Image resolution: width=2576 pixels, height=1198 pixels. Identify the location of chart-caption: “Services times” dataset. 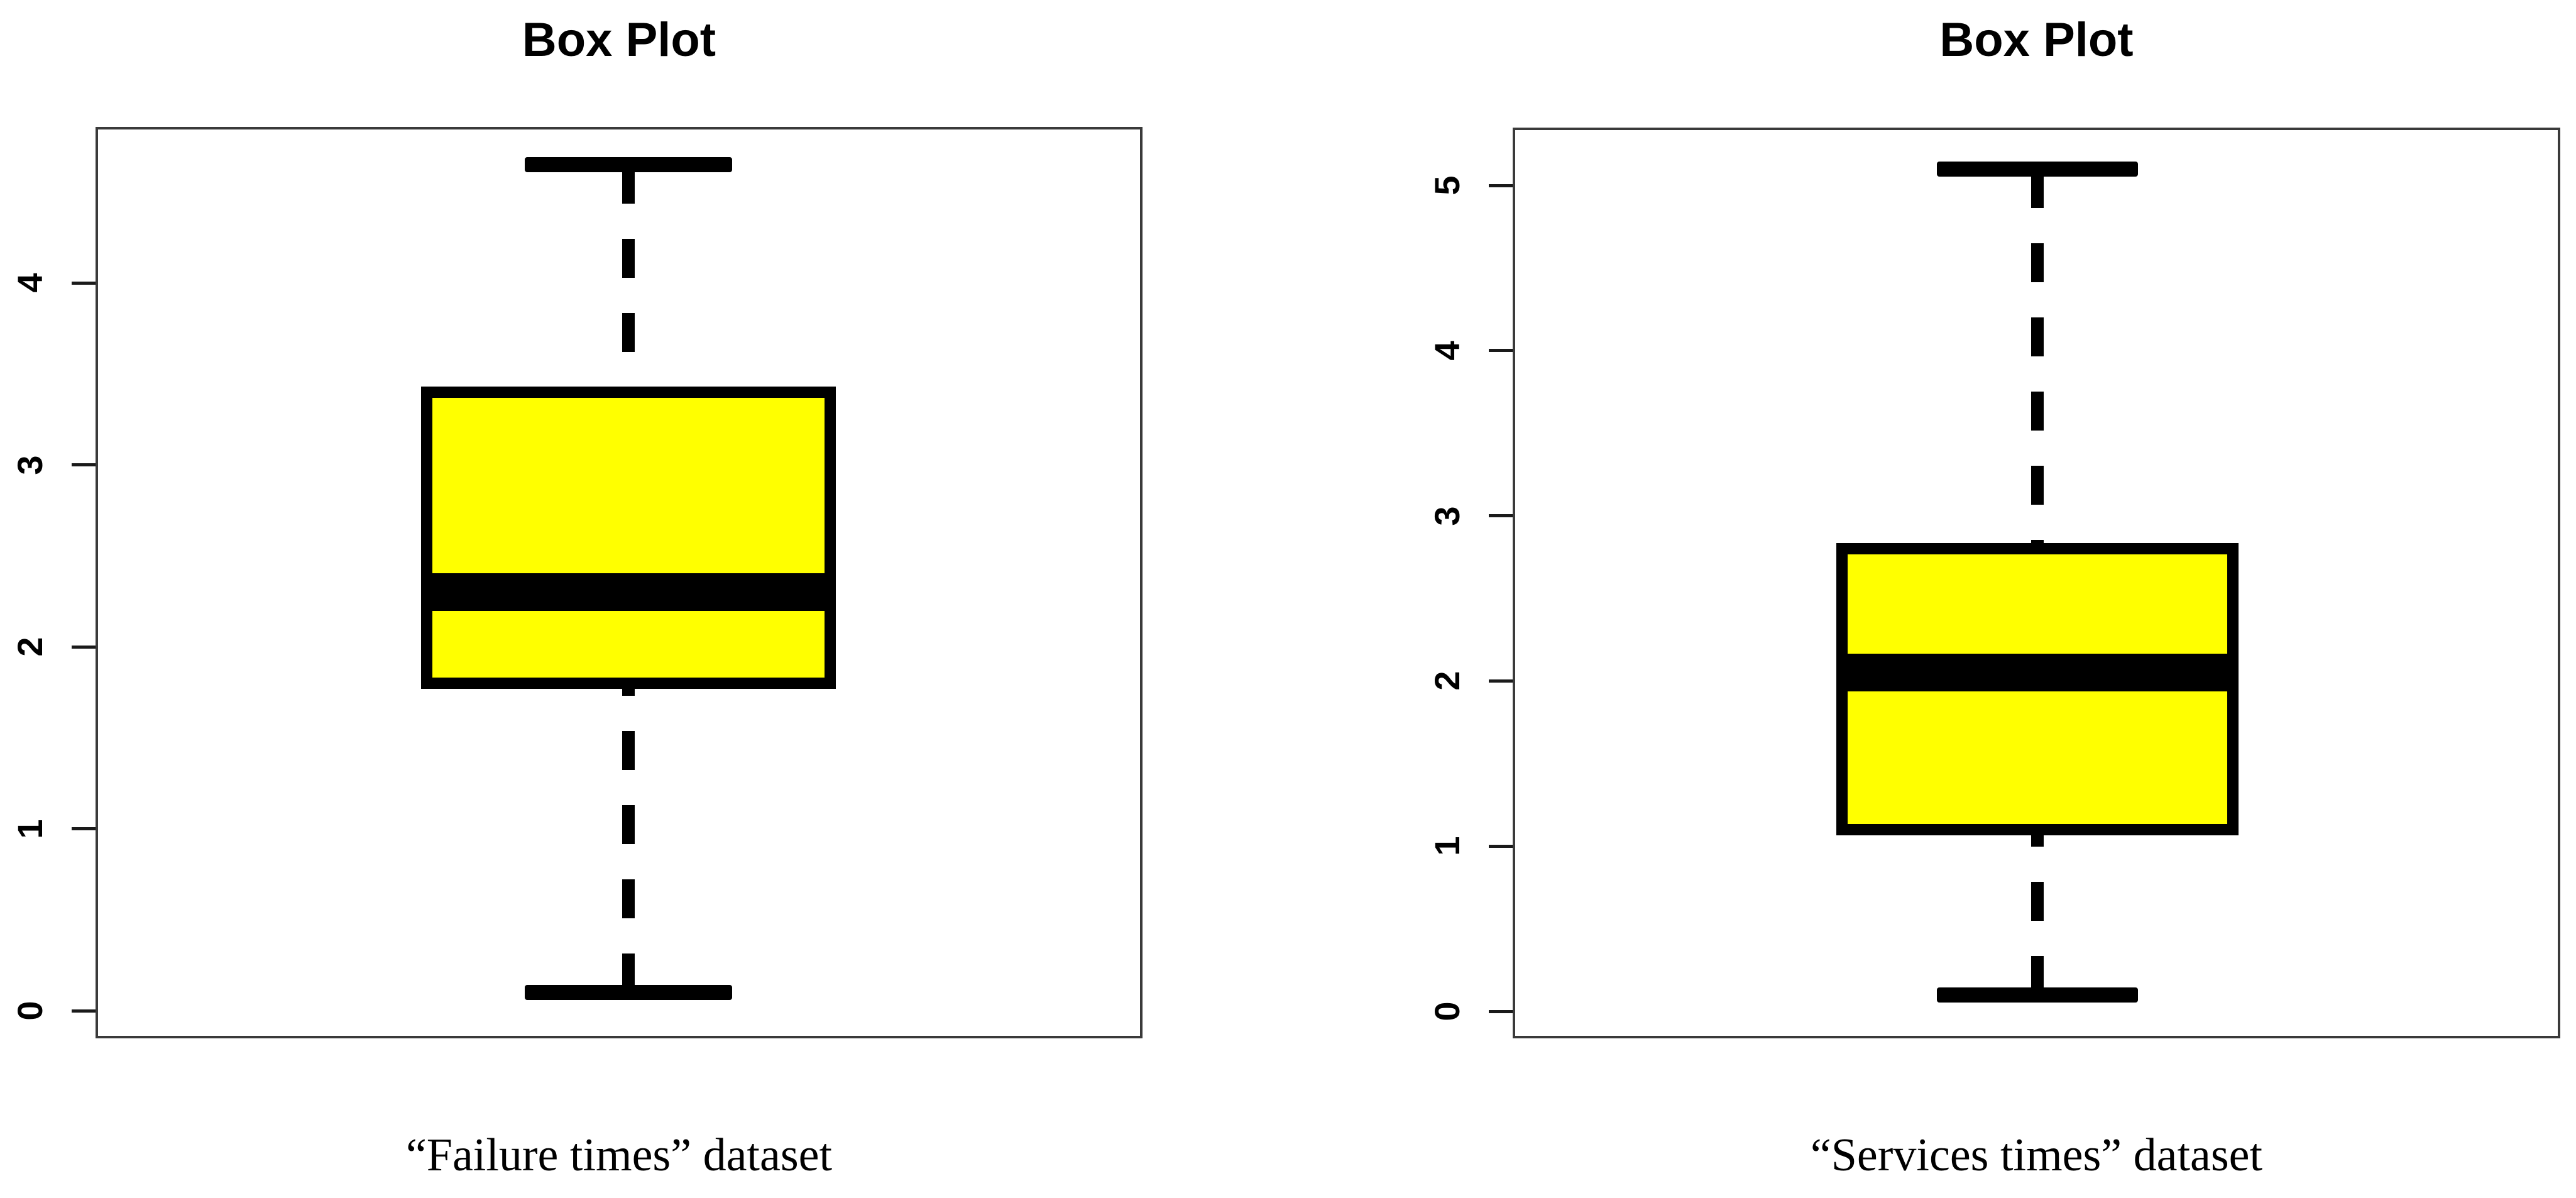
(2036, 1155).